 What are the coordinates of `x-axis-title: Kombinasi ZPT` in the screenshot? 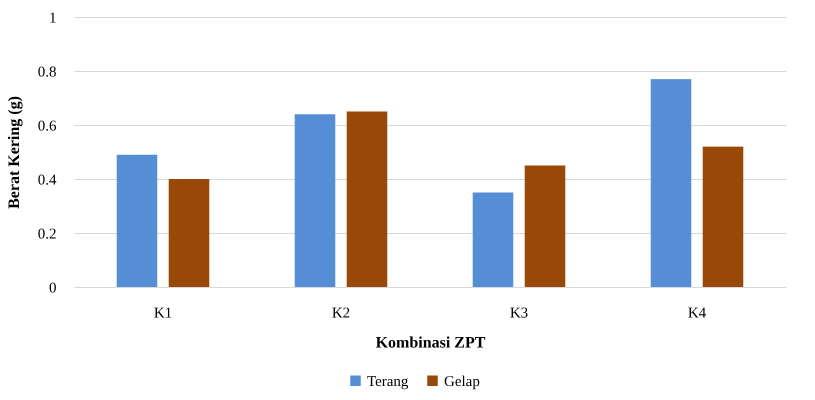 It's located at (431, 343).